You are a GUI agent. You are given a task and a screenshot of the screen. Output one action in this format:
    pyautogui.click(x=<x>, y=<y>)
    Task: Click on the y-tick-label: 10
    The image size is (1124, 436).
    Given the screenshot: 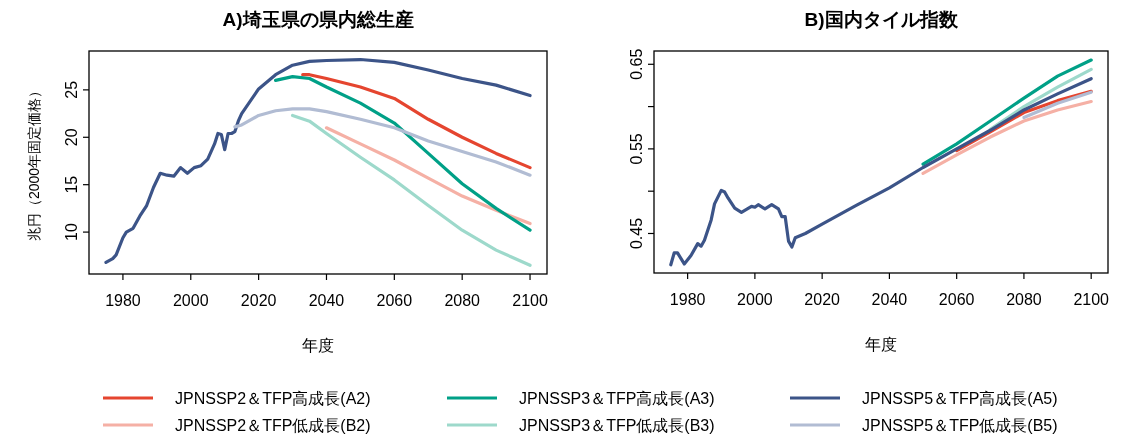 What is the action you would take?
    pyautogui.click(x=71, y=232)
    